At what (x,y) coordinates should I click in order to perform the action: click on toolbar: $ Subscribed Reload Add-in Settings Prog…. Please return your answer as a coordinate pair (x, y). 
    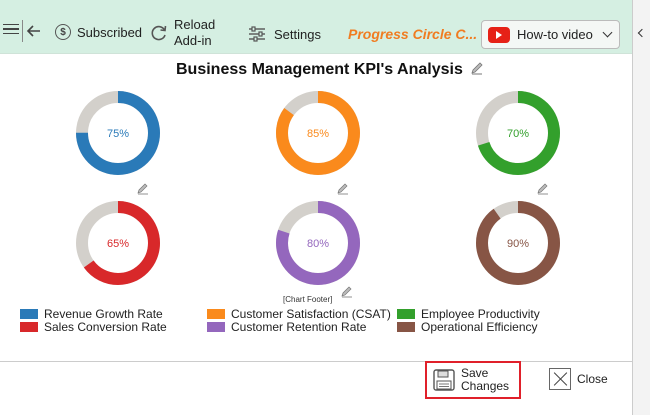
    Looking at the image, I should click on (316, 27).